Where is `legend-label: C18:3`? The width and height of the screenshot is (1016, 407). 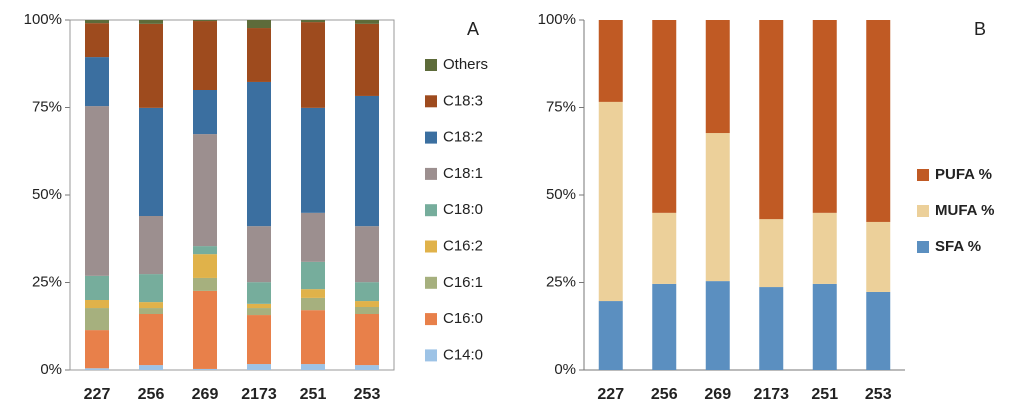 legend-label: C18:3 is located at coordinates (463, 100).